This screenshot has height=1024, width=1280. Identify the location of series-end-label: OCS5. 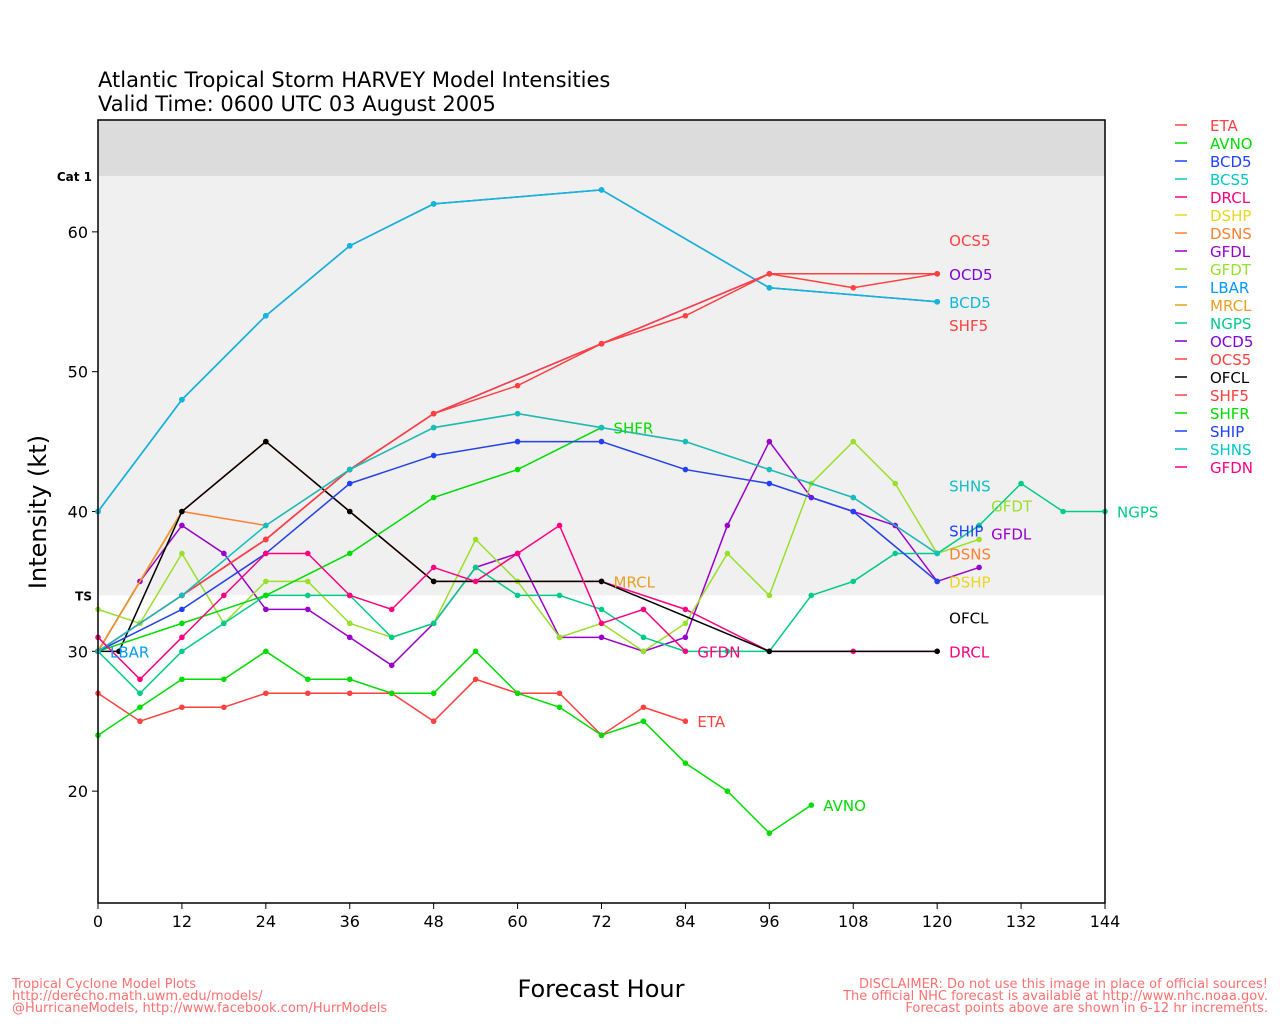
(969, 241).